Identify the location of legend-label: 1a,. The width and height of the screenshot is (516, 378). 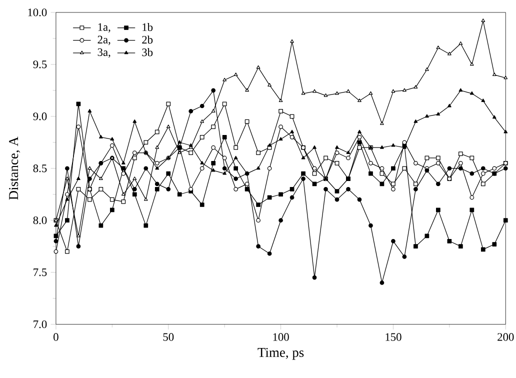
(104, 27).